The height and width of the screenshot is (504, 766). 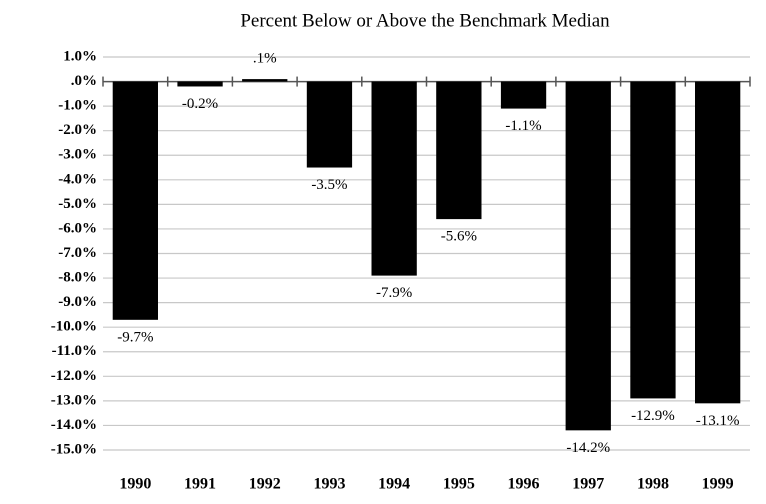 I want to click on y-tick-label: -7.0%, so click(x=77, y=253).